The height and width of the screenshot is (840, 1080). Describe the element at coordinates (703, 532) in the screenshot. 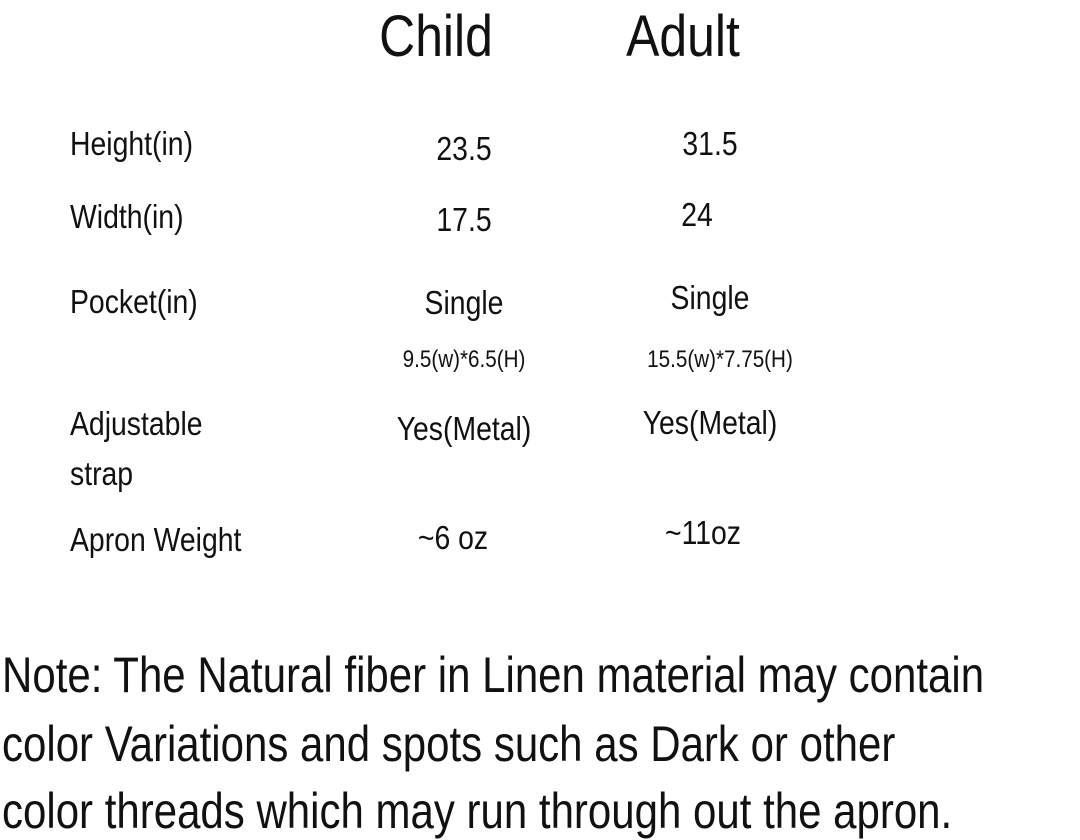

I see `adult-weight: ~11oz` at that location.